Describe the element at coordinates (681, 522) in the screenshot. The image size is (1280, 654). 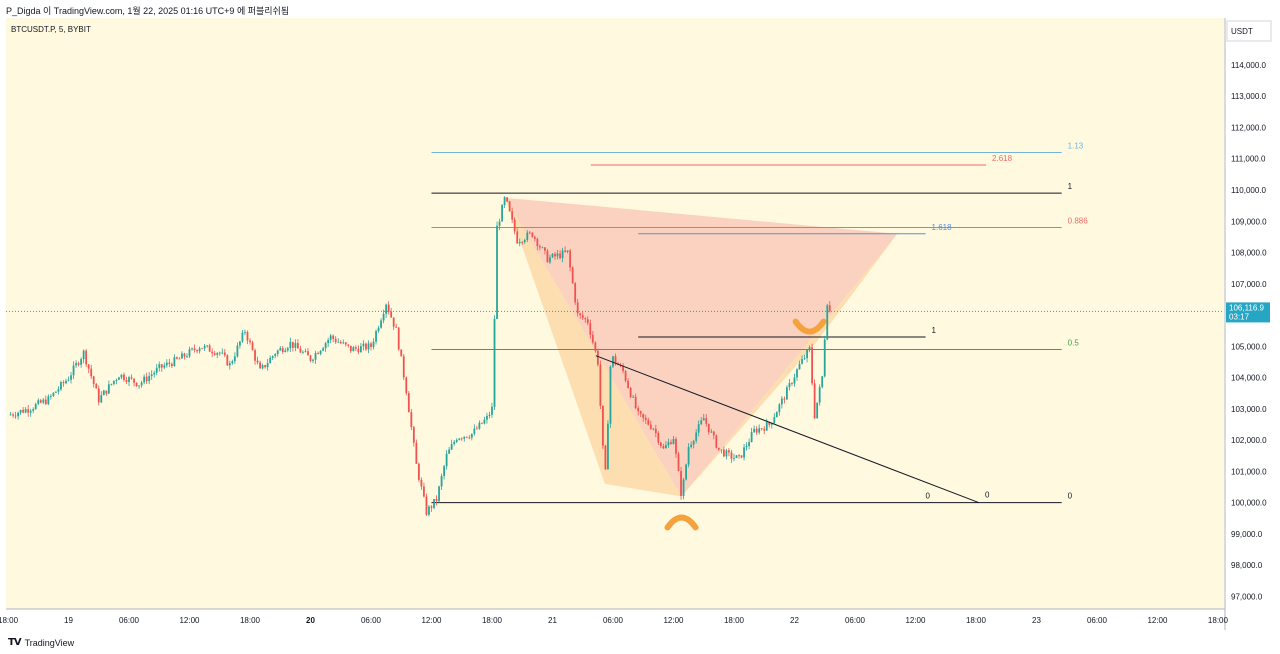
I see `cap-marker` at that location.